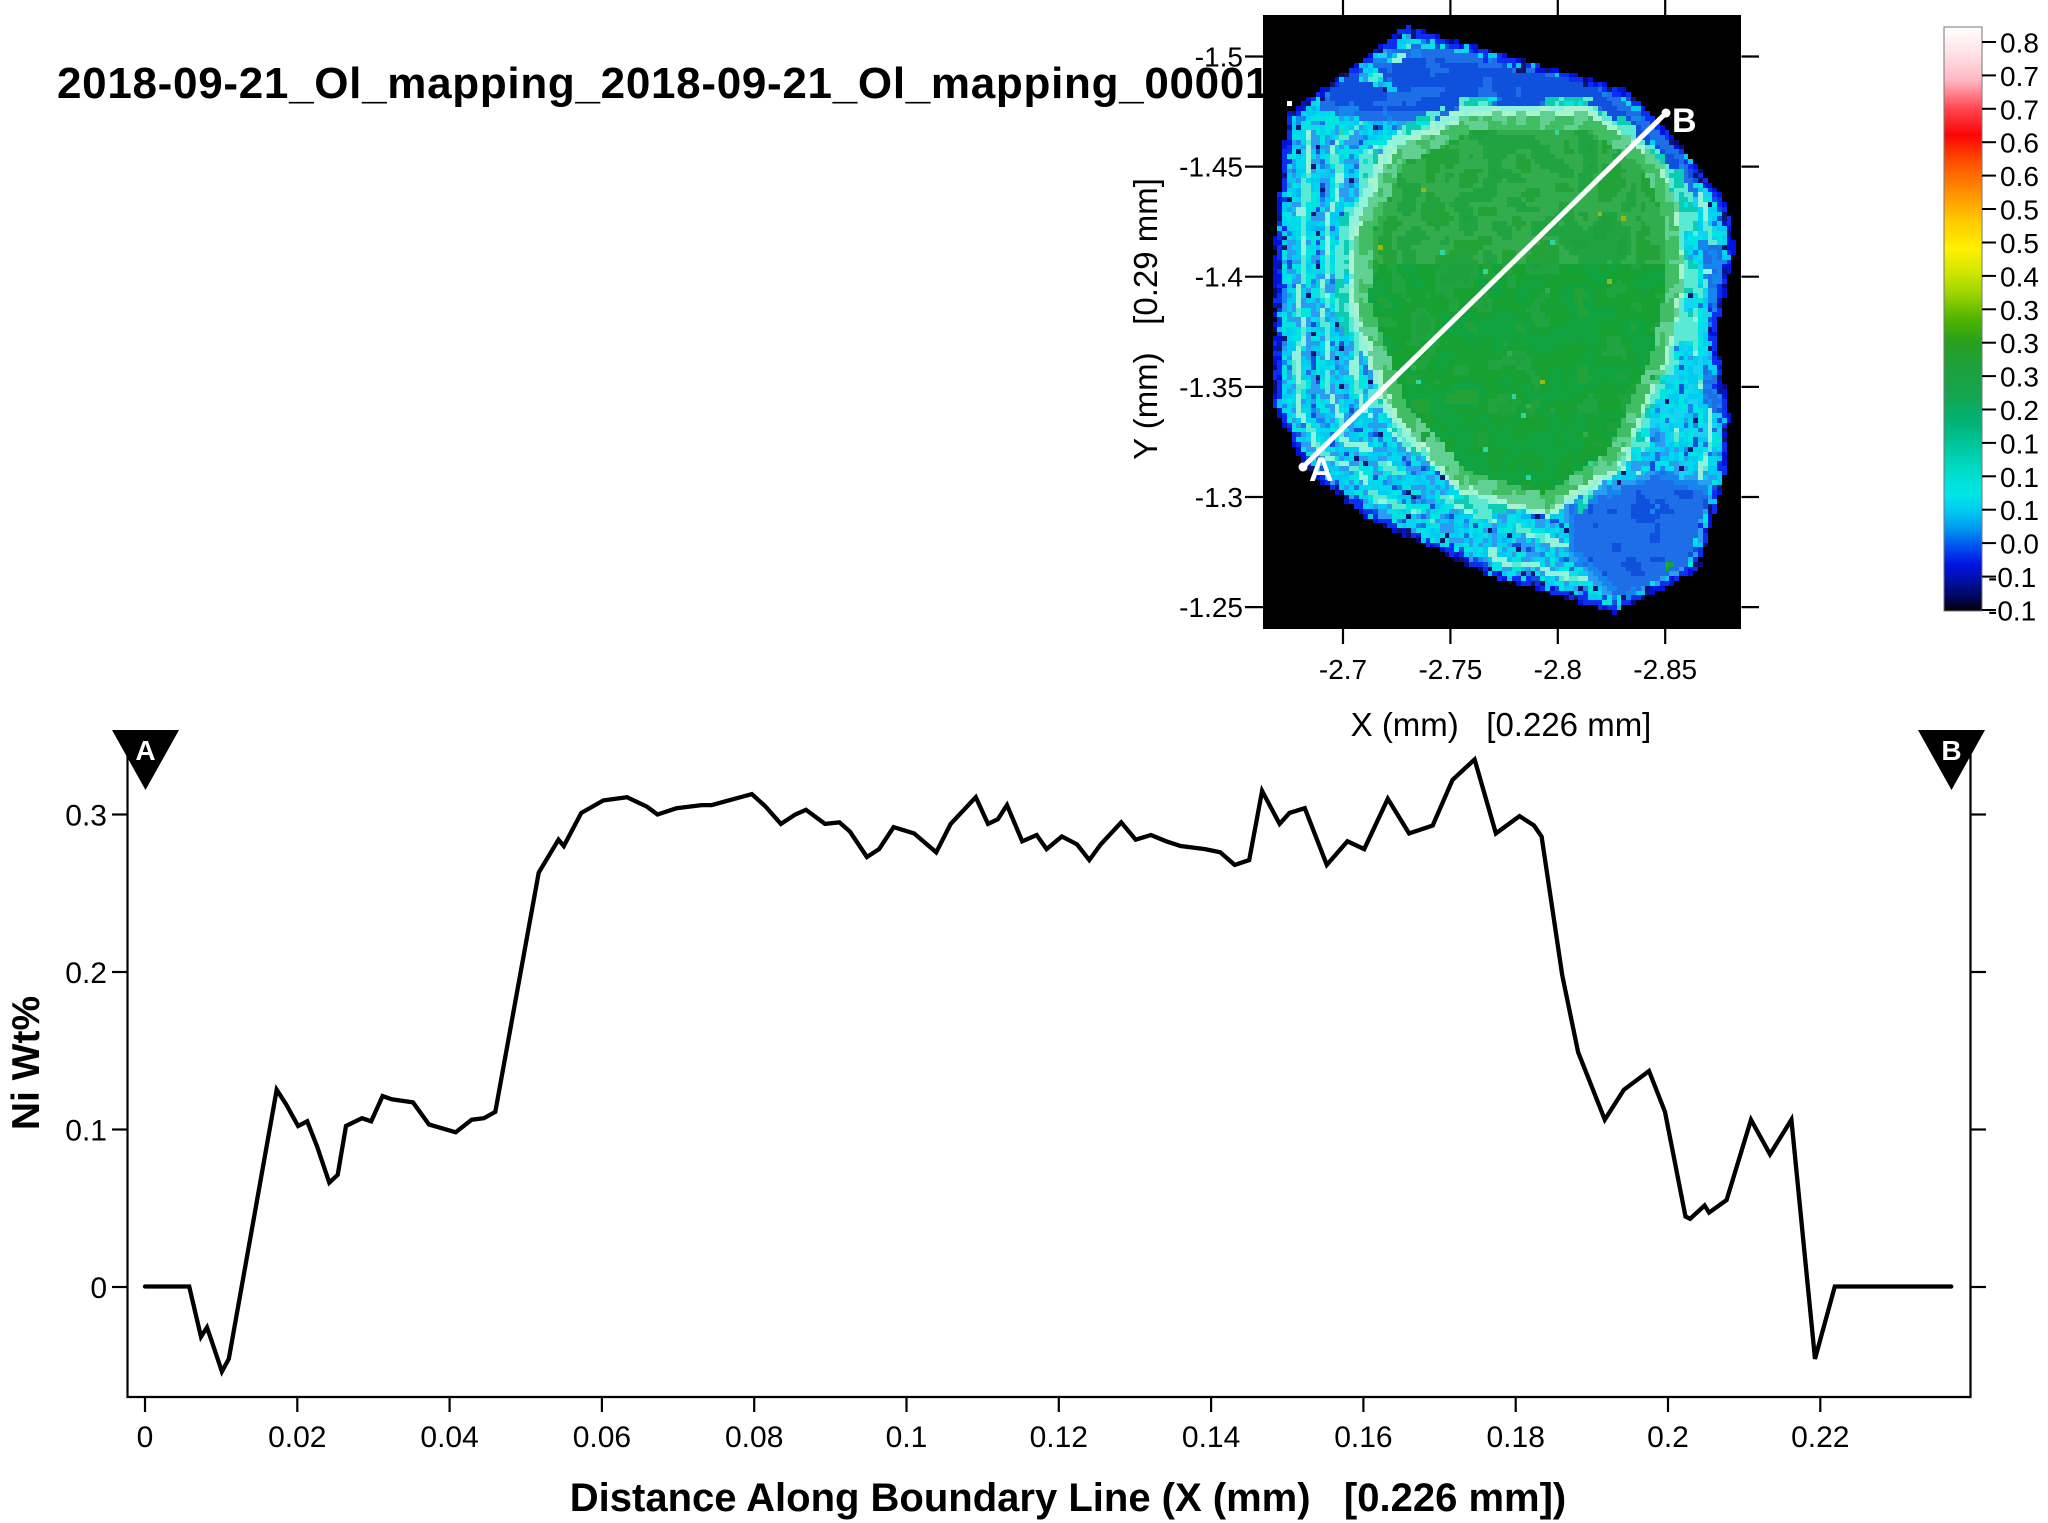 Image resolution: width=2048 pixels, height=1523 pixels. Describe the element at coordinates (1450, 669) in the screenshot. I see `svg-text: -2.75` at that location.